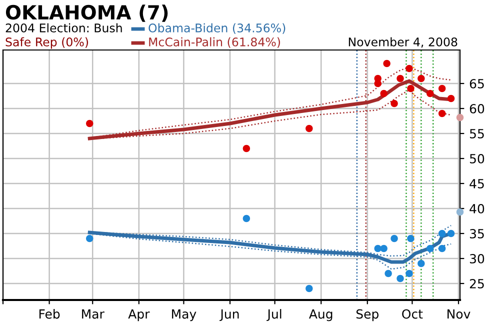 This screenshot has height=330, width=490. What do you see at coordinates (184, 315) in the screenshot?
I see `x-tick-label: May` at bounding box center [184, 315].